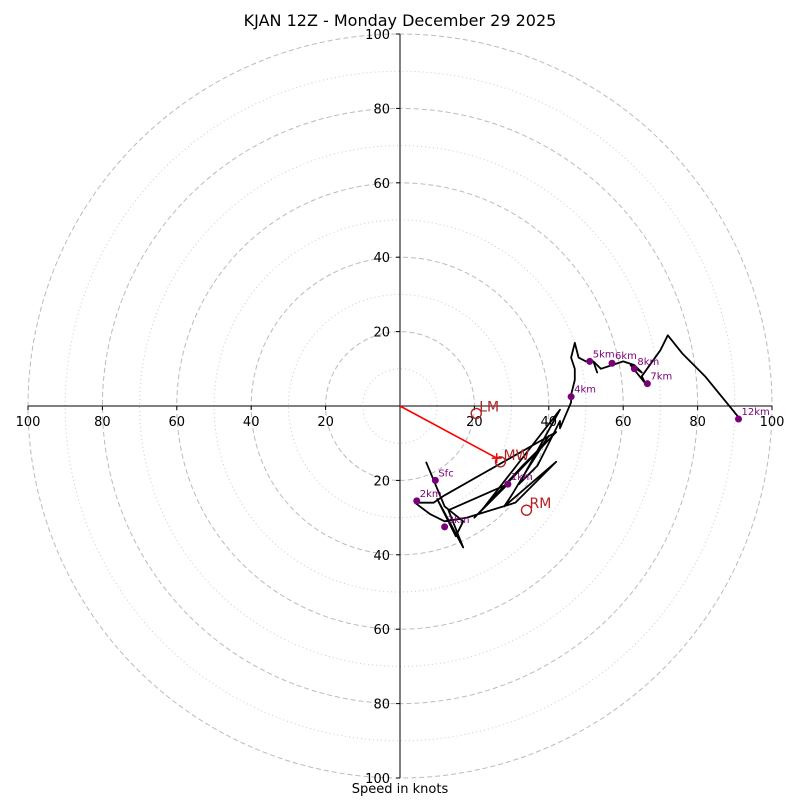  Describe the element at coordinates (585, 390) in the screenshot. I see `height-marker-label: 4km` at that location.